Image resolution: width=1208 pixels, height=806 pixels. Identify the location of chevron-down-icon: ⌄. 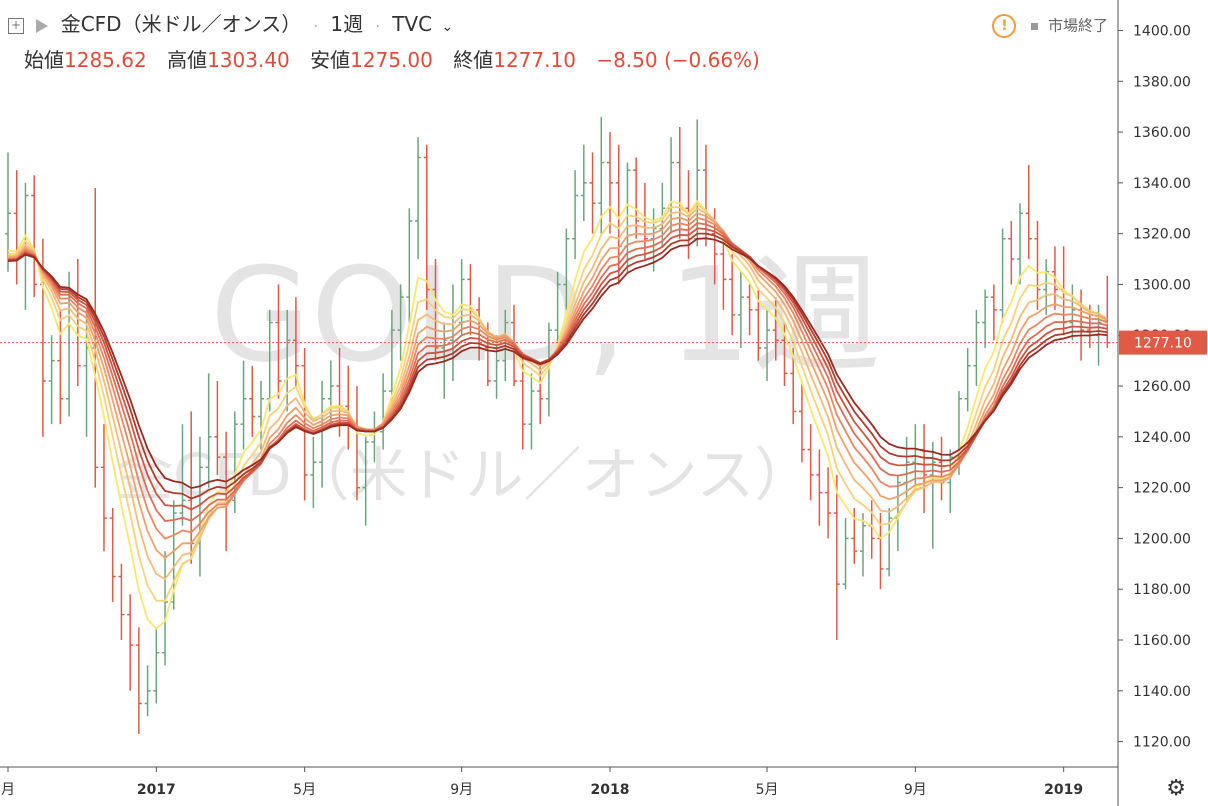
(447, 27).